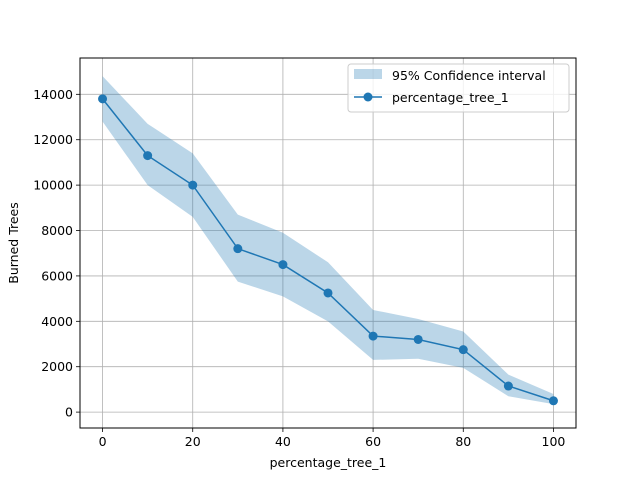 Image resolution: width=640 pixels, height=480 pixels. I want to click on legend-band-swatch, so click(368, 74).